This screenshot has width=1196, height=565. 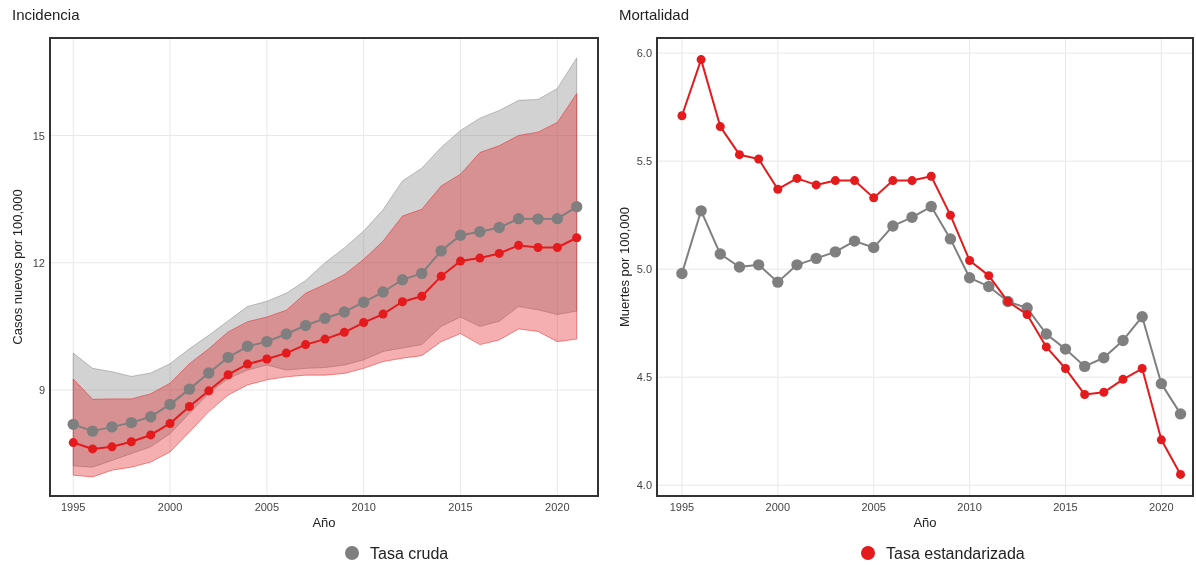 What do you see at coordinates (644, 377) in the screenshot?
I see `y-tick-label: 4.5` at bounding box center [644, 377].